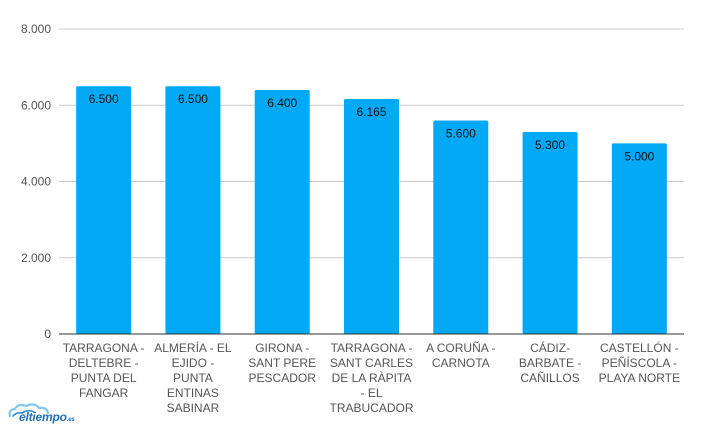 The image size is (706, 437). Describe the element at coordinates (639, 347) in the screenshot. I see `x-tick-label-line: CASTELLÓN -` at that location.